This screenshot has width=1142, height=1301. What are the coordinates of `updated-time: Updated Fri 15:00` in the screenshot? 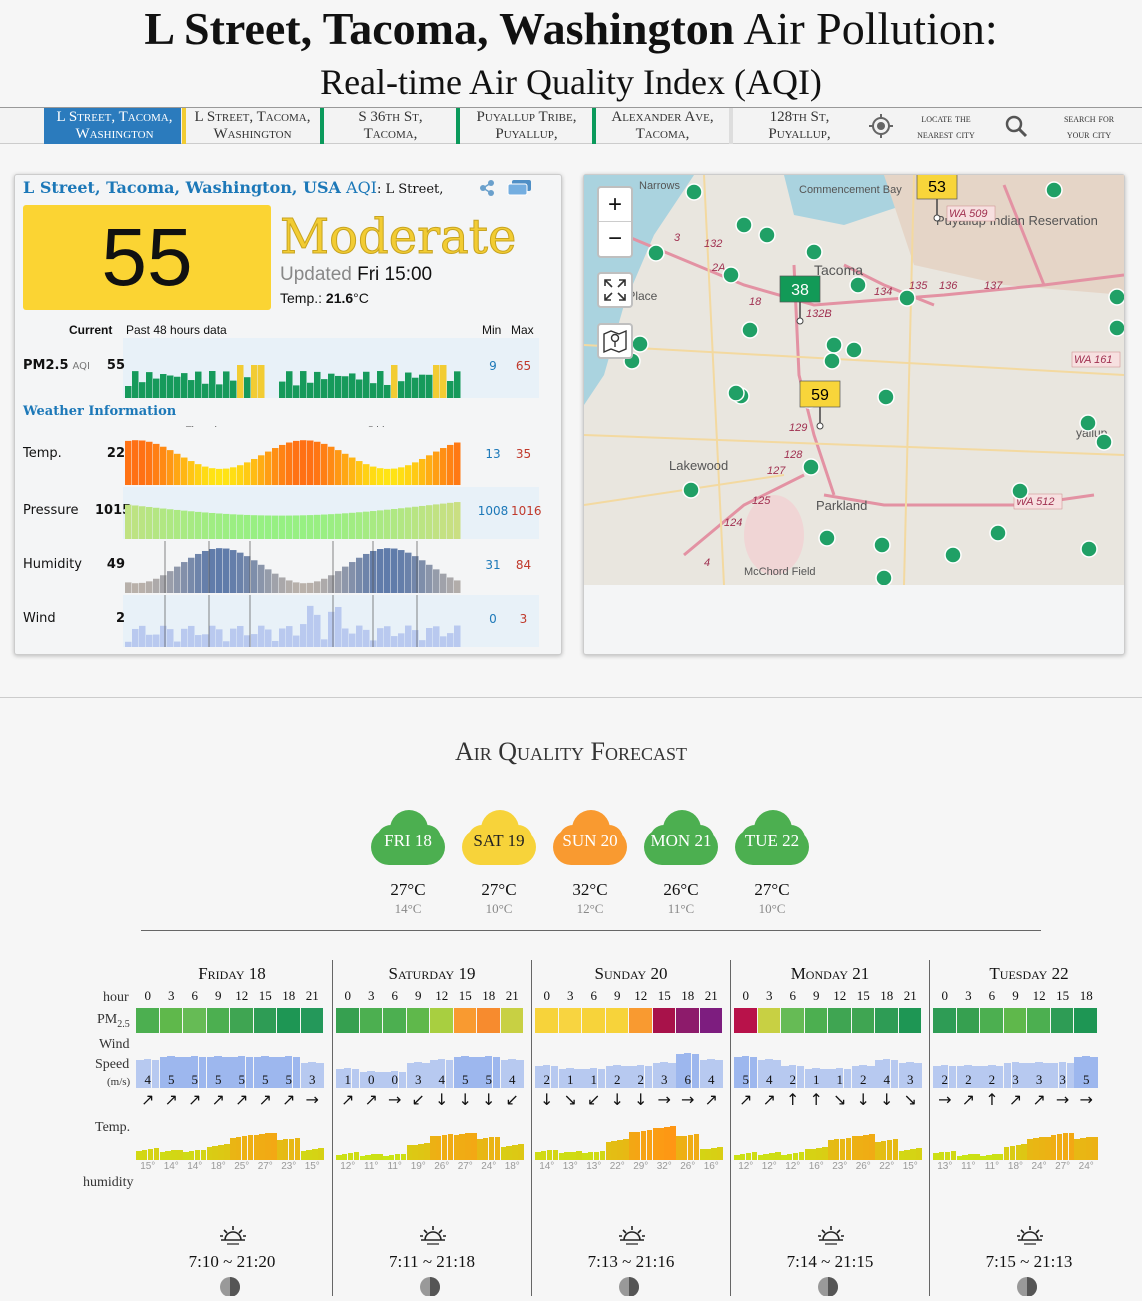 It's located at (356, 275).